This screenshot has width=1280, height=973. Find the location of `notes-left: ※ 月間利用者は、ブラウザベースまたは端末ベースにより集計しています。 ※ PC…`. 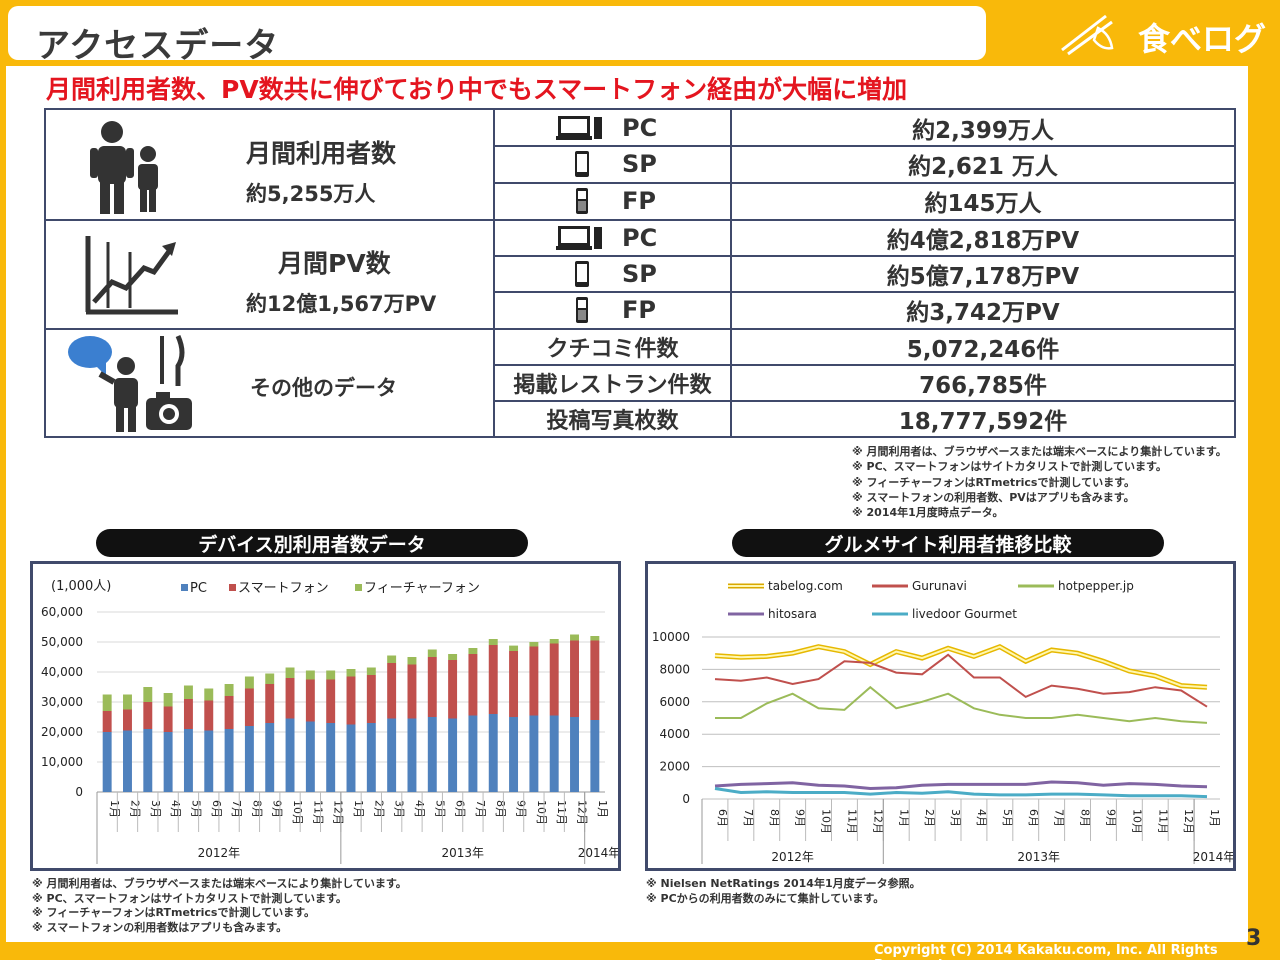

notes-left: ※ 月間利用者は、ブラウザベースまたは端末ベースにより集計しています。 ※ PC… is located at coordinates (219, 906).